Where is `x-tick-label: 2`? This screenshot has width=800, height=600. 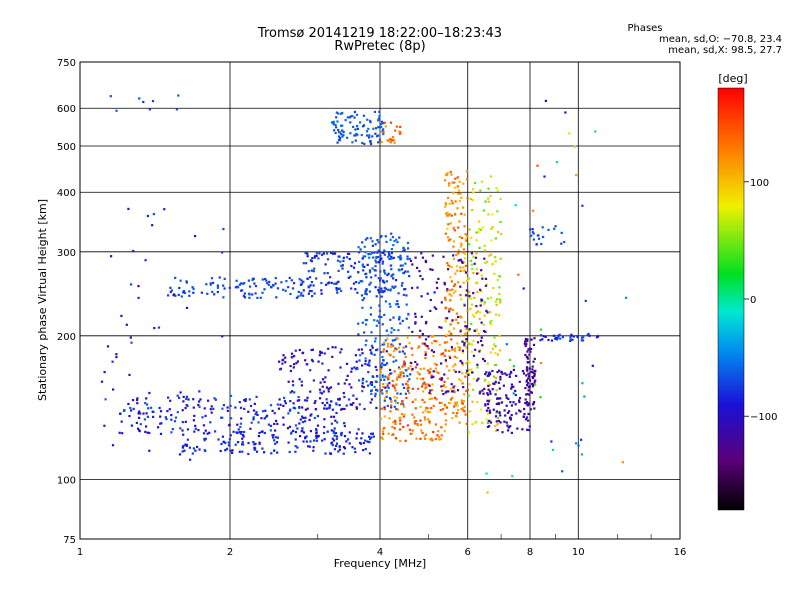 x-tick-label: 2 is located at coordinates (230, 552).